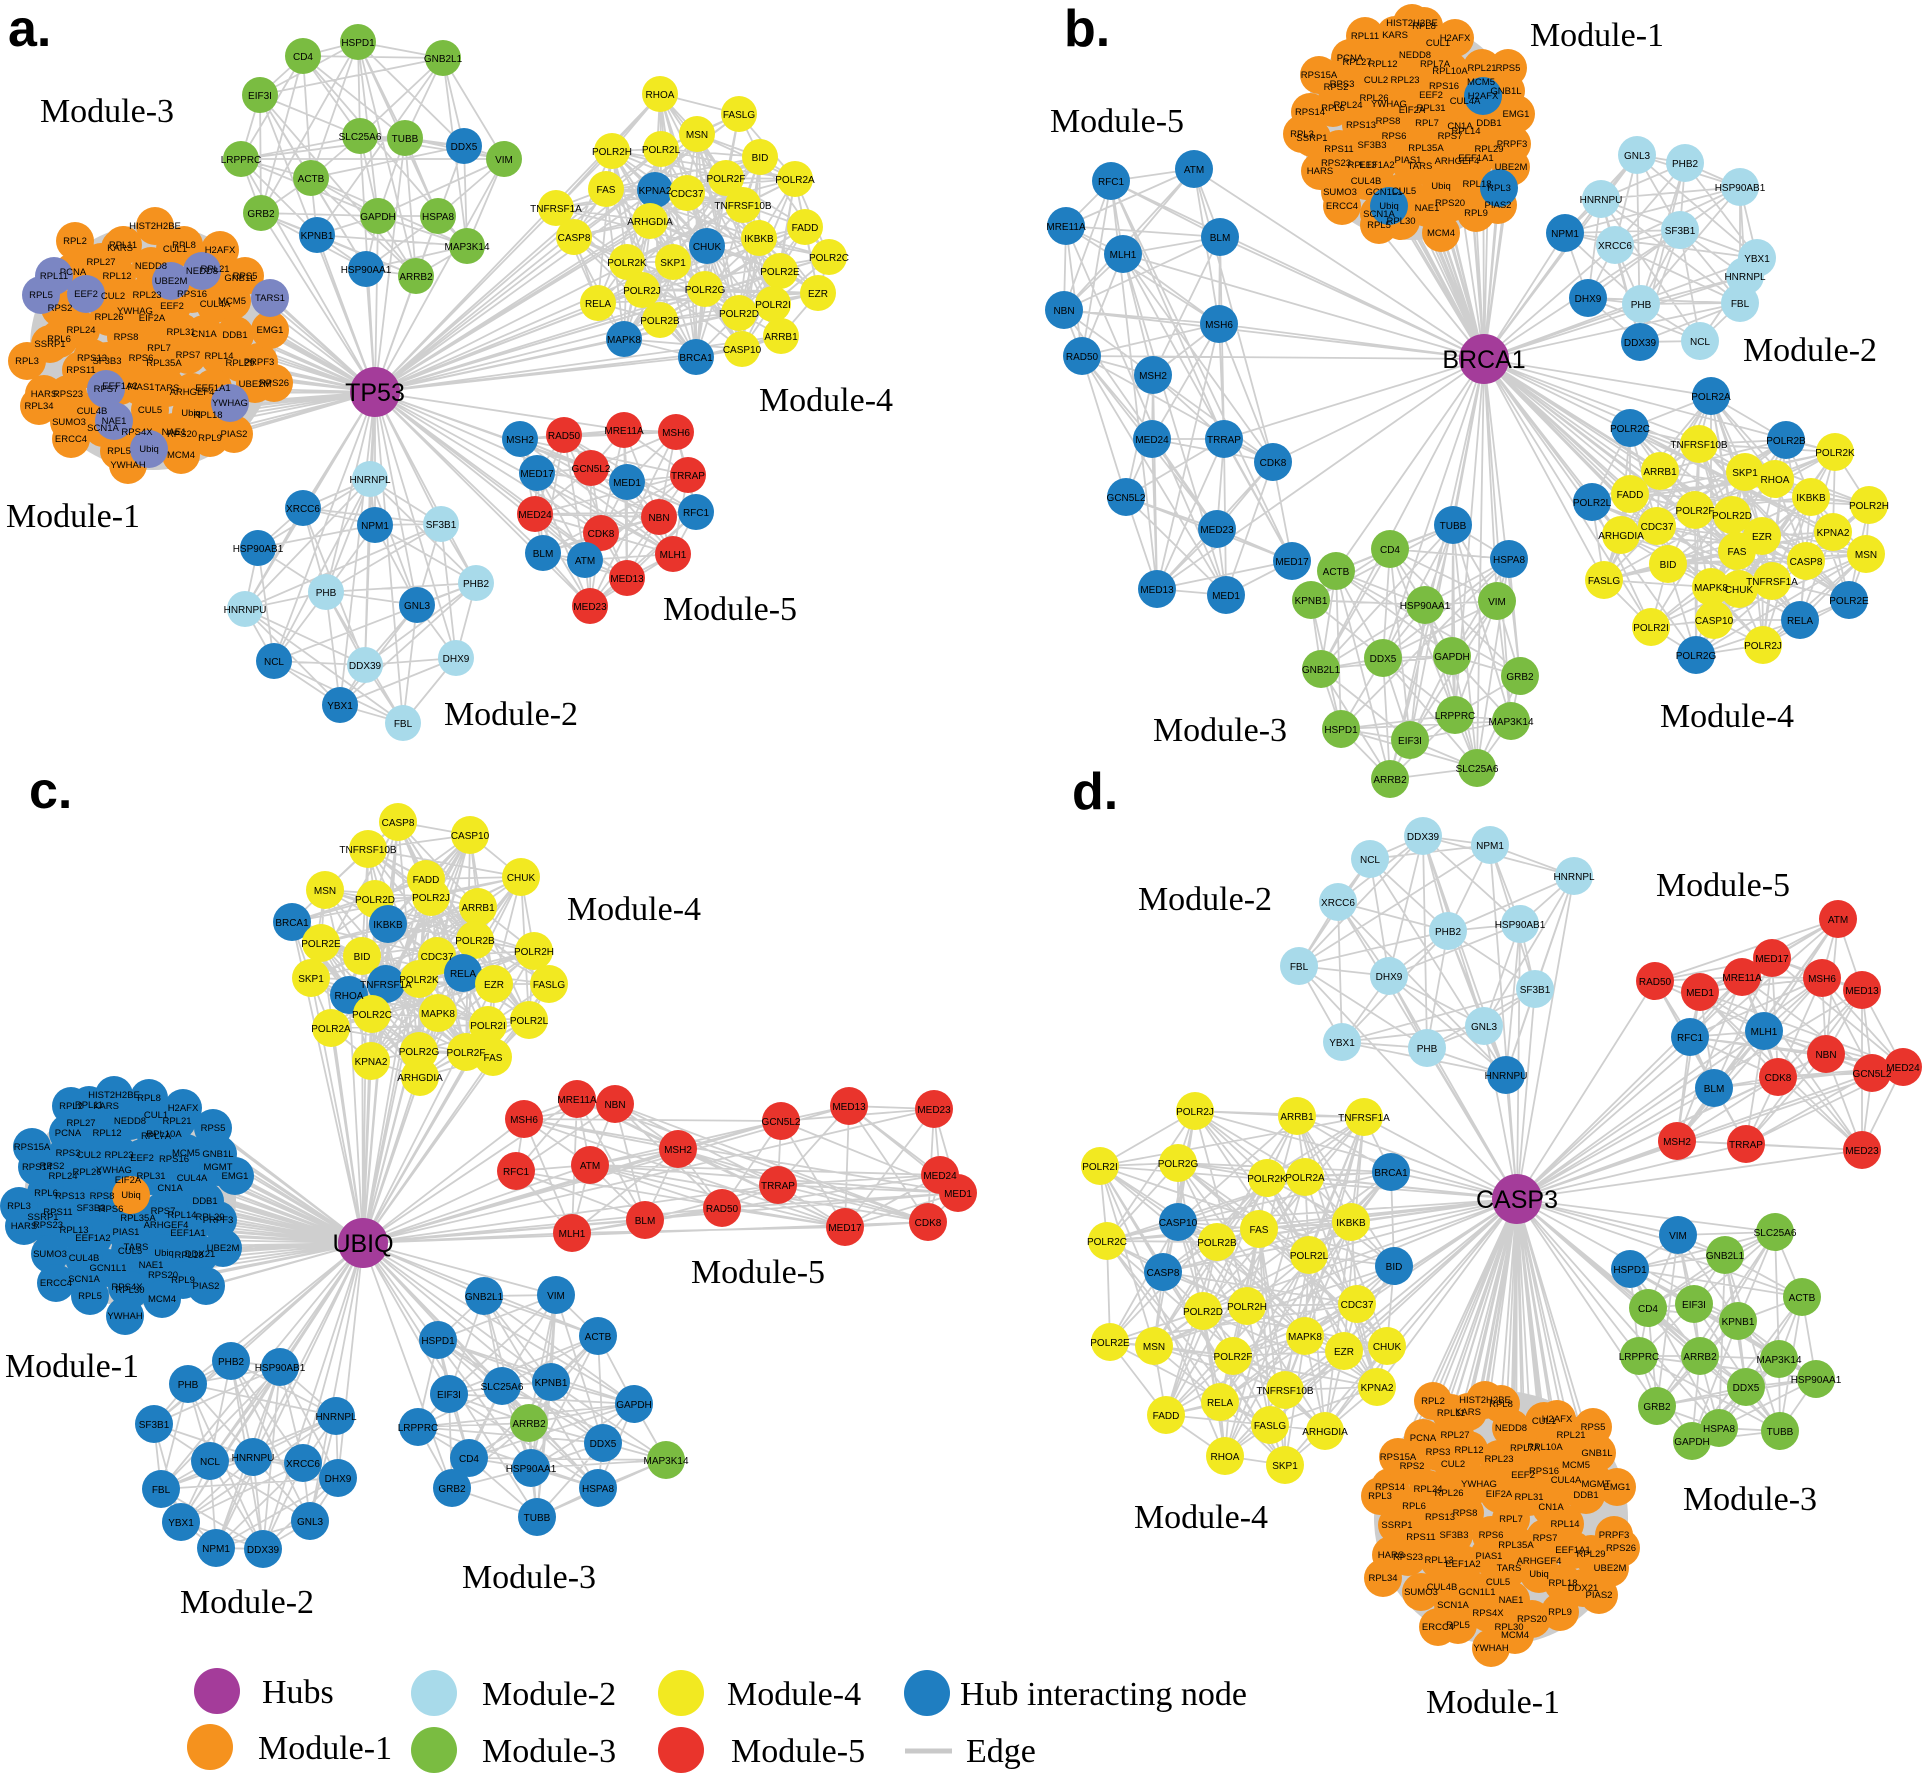  I want to click on svg-text: CHUK, so click(1739, 590).